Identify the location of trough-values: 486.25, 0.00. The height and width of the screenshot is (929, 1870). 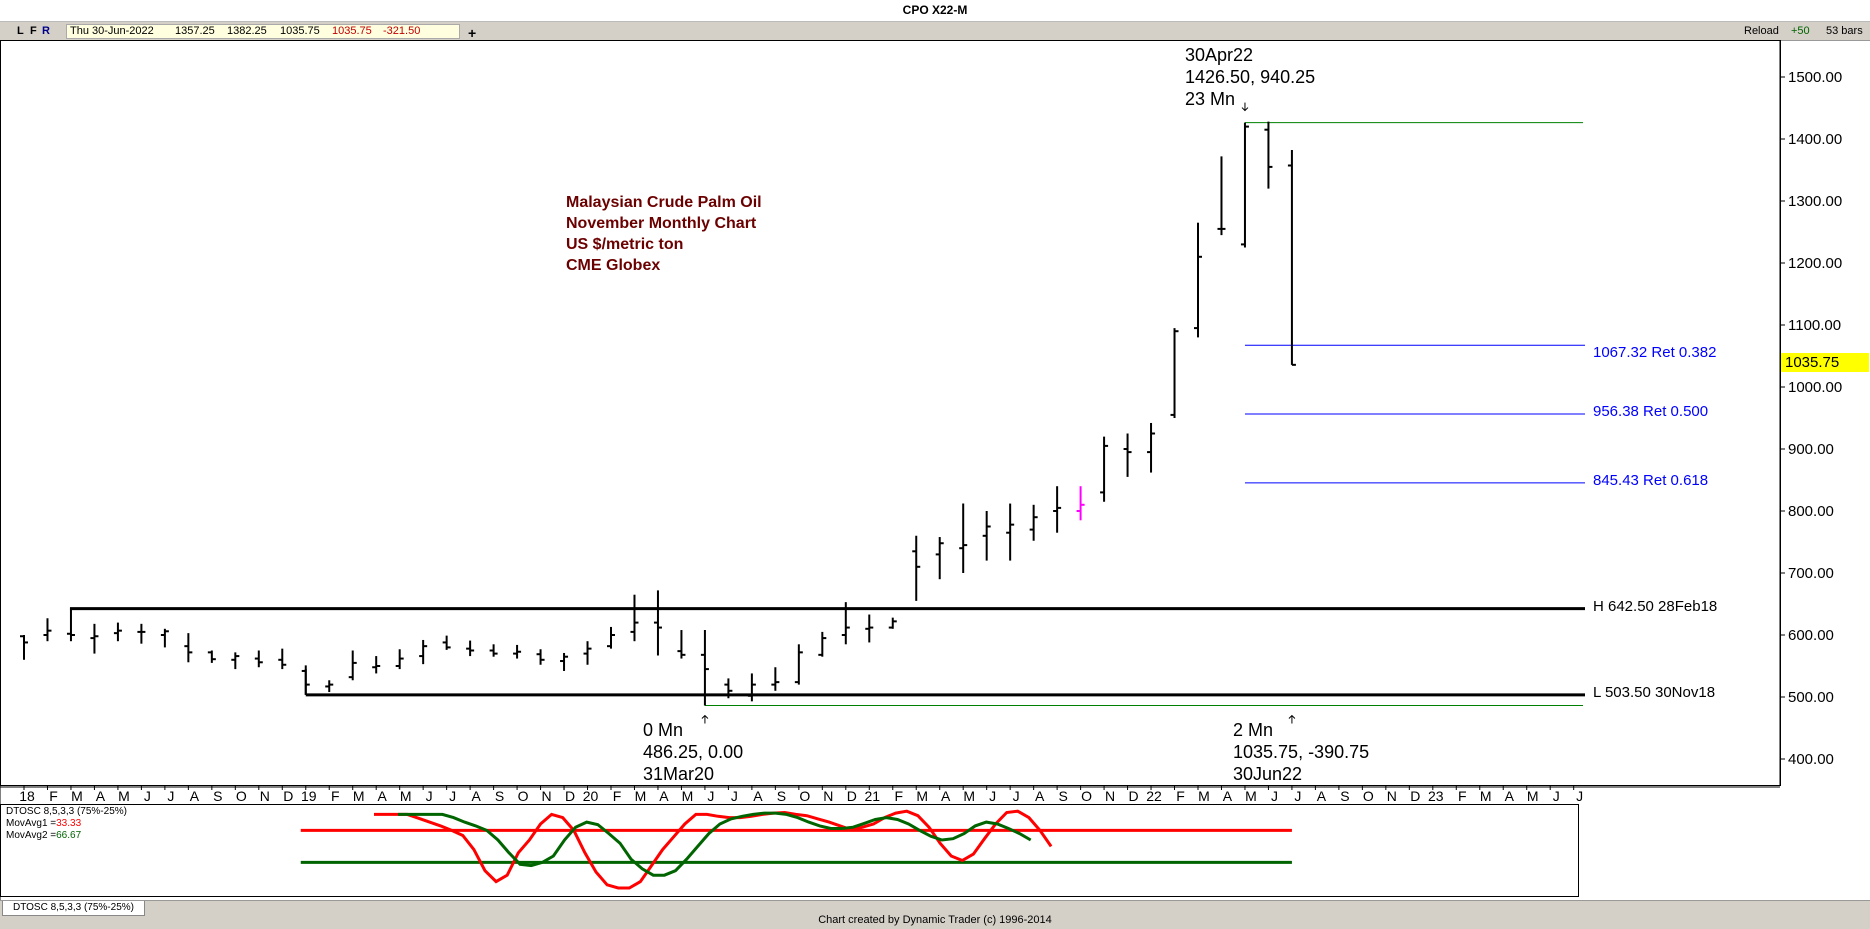
(693, 752).